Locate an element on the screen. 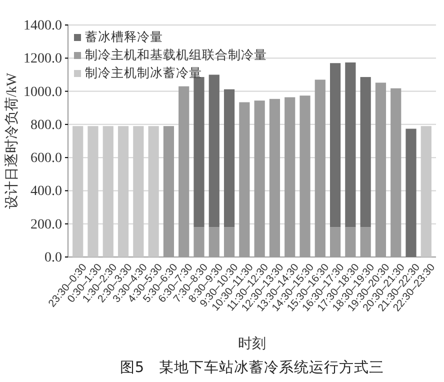  y-axis-title: 设计日逐时冷负荷/kW is located at coordinates (12, 141).